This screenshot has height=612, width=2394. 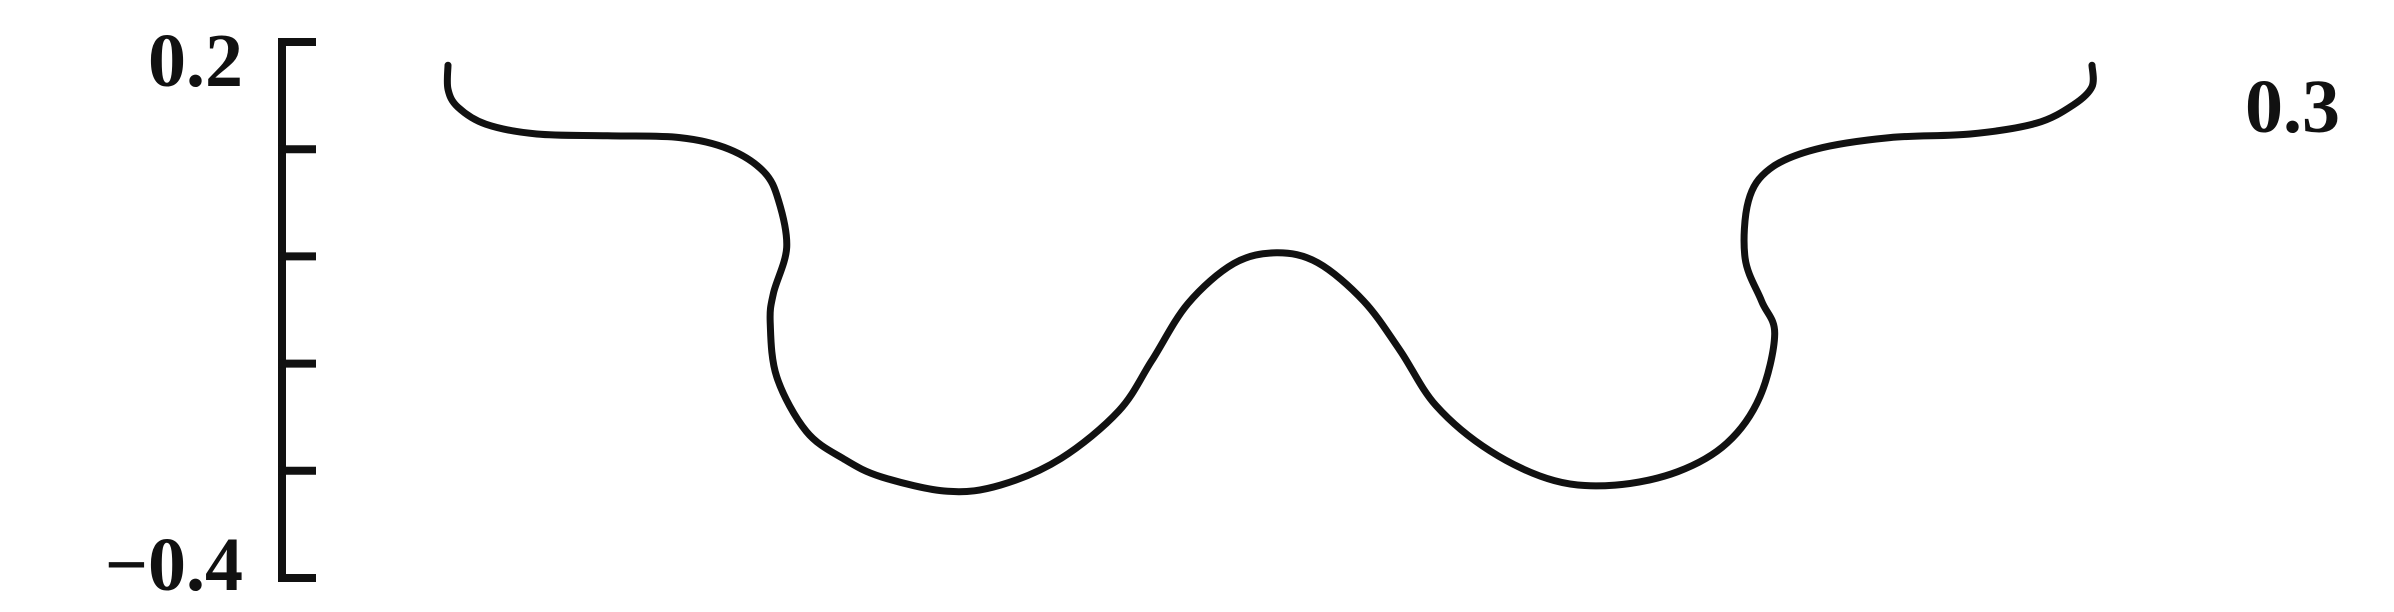 What do you see at coordinates (195, 61) in the screenshot?
I see `y-tick-label-top: 0.2` at bounding box center [195, 61].